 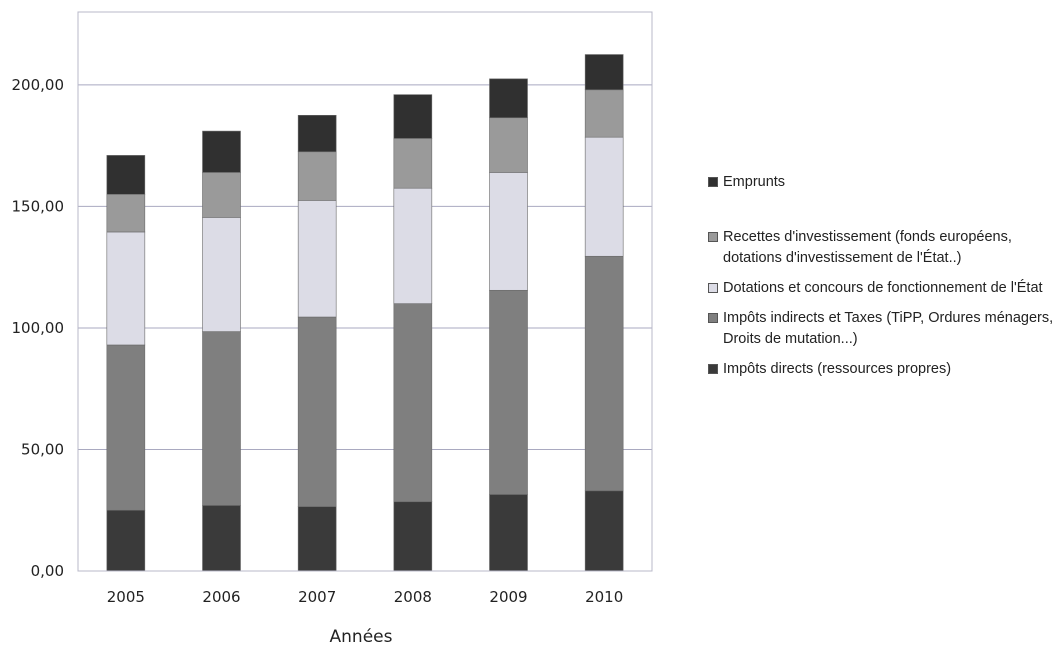 I want to click on legend-label: Impôts directs (ressources propres), so click(x=837, y=369).